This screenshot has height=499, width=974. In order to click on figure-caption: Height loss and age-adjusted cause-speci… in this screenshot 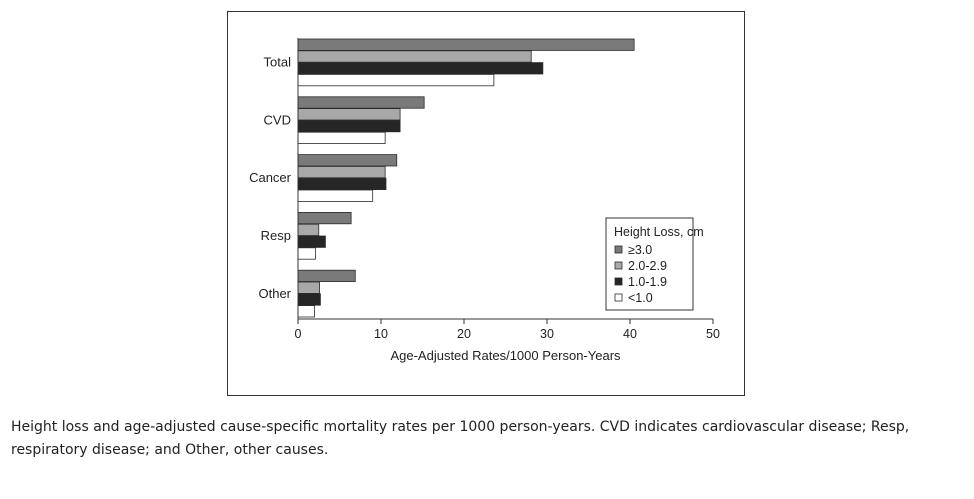, I will do `click(460, 438)`.